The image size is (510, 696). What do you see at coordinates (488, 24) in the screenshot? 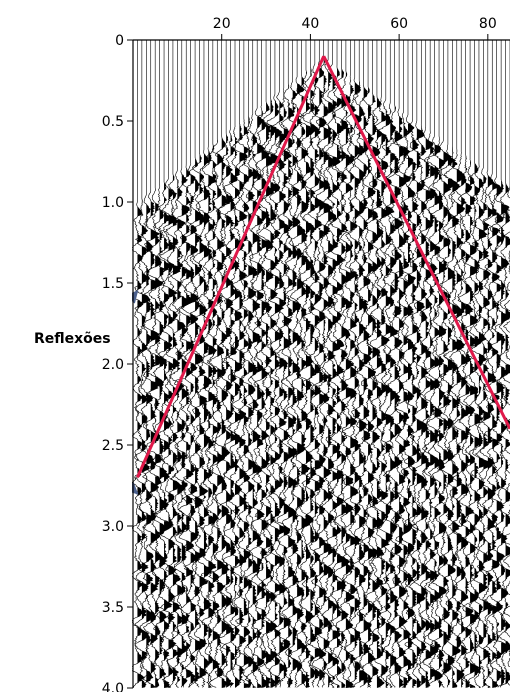
I see `x-tick-label-80: 80` at bounding box center [488, 24].